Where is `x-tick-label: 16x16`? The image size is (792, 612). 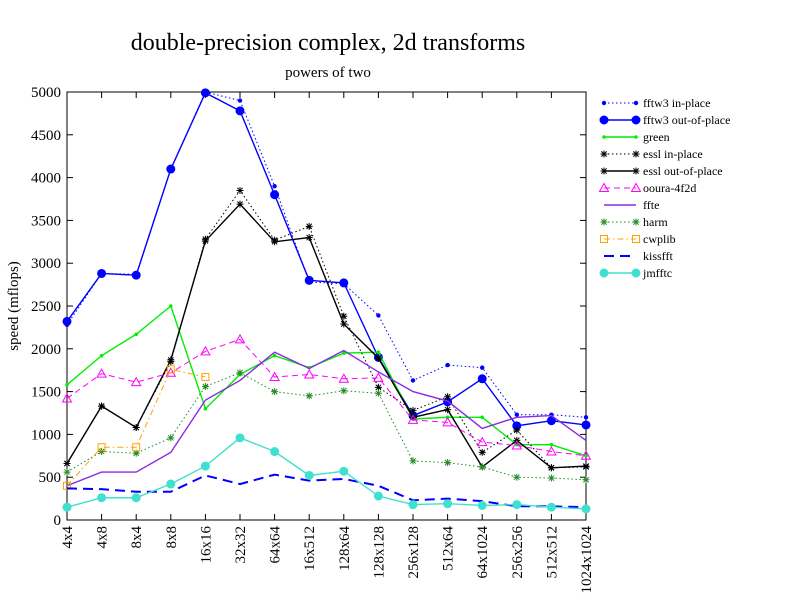
x-tick-label: 16x16 is located at coordinates (206, 545).